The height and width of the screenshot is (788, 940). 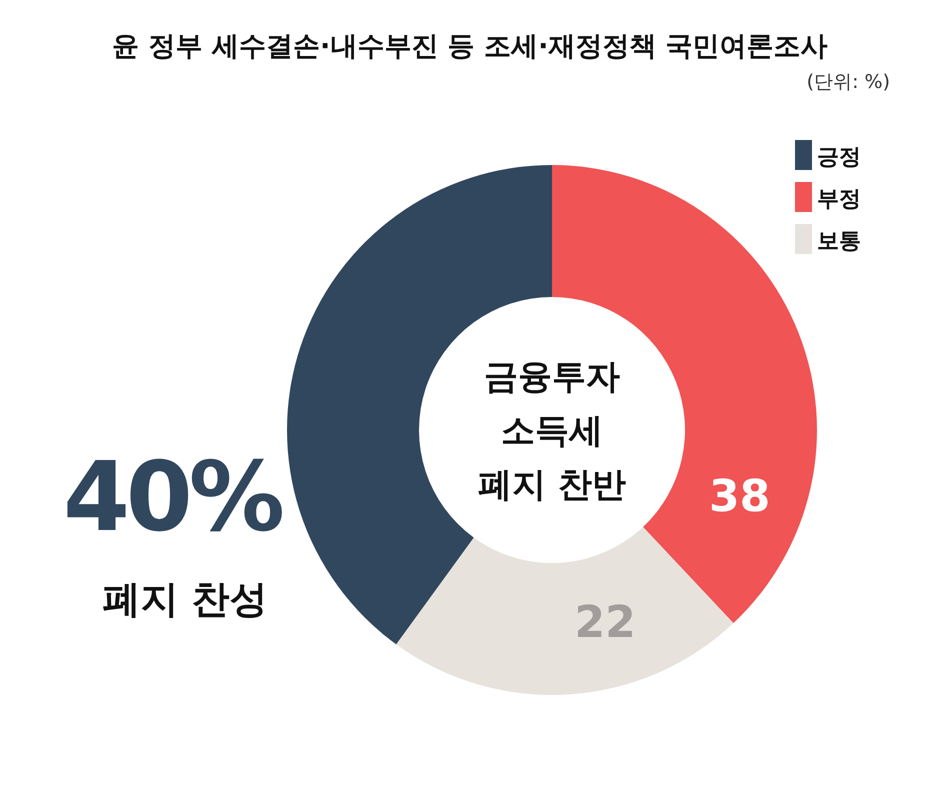 What do you see at coordinates (839, 241) in the screenshot?
I see `legend-label: 보통` at bounding box center [839, 241].